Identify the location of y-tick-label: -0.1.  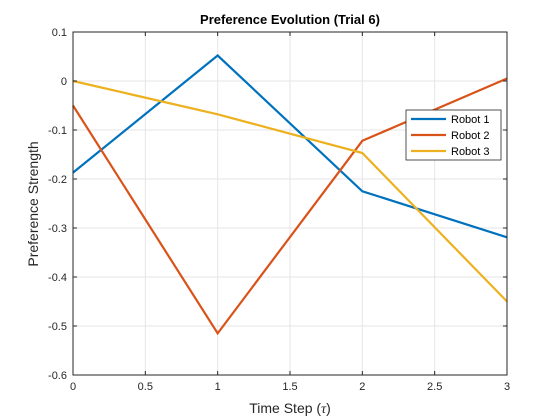
(57, 131).